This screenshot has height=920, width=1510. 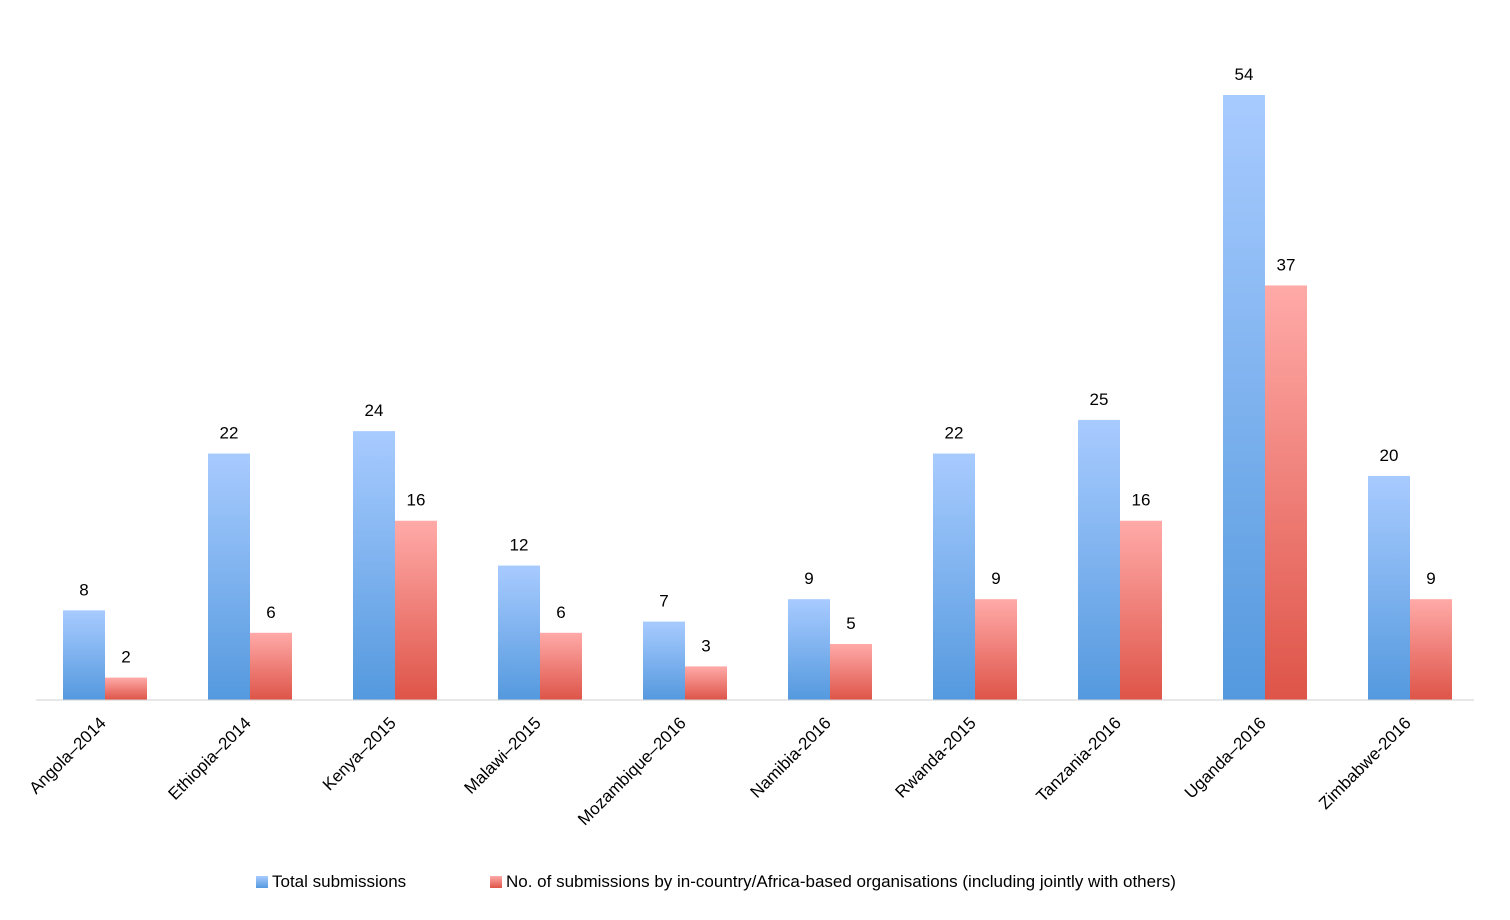 What do you see at coordinates (270, 612) in the screenshot?
I see `value-label-ethiopia-2014-series-1: 6` at bounding box center [270, 612].